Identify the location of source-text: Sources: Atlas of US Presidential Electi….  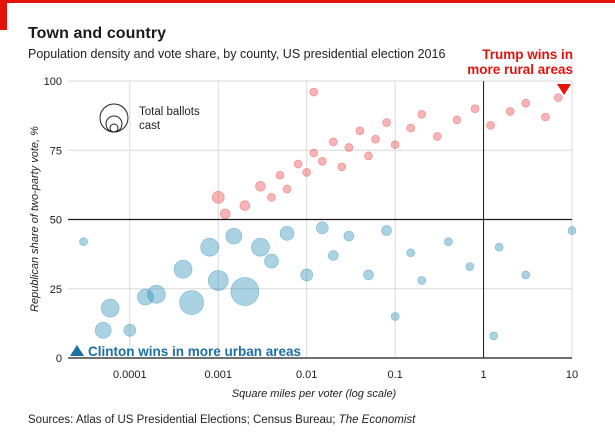
(183, 420).